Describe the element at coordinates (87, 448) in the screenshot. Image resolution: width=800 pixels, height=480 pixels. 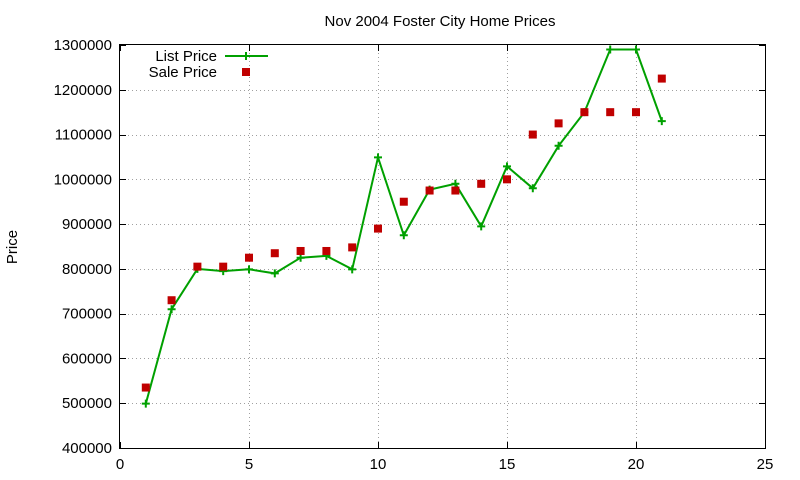
I see `y-tick-label: 400000` at that location.